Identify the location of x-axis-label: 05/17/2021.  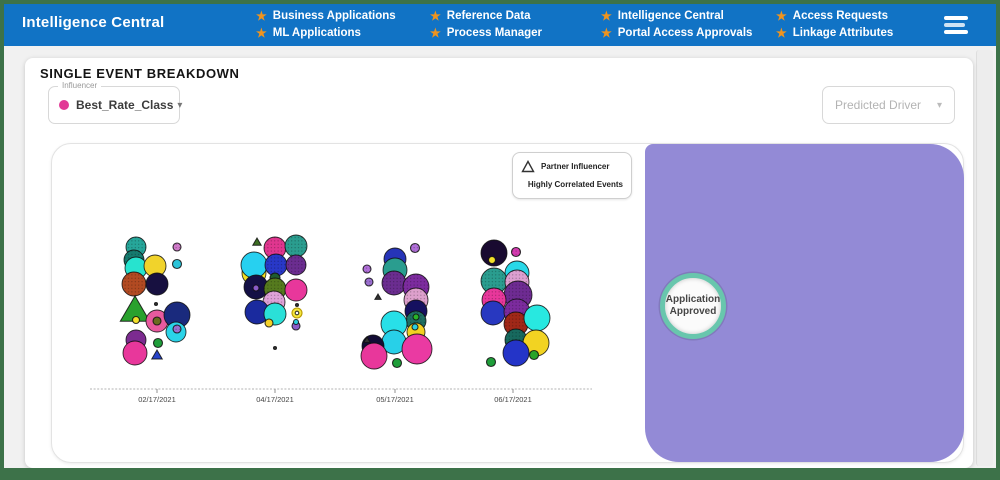
(395, 399).